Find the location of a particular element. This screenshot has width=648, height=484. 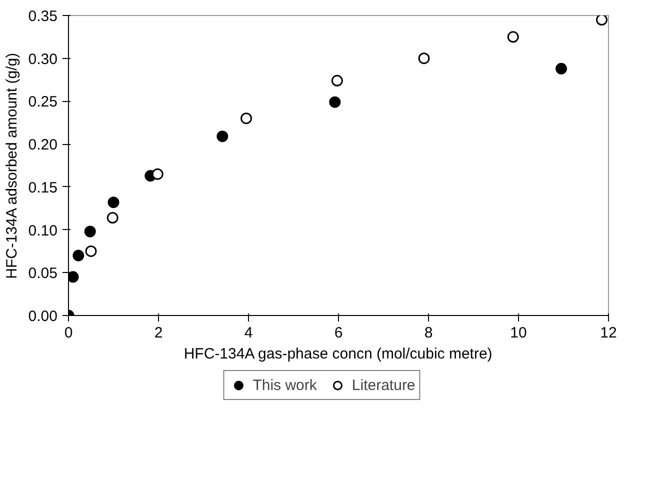

x-tick-label: 12 is located at coordinates (608, 333).